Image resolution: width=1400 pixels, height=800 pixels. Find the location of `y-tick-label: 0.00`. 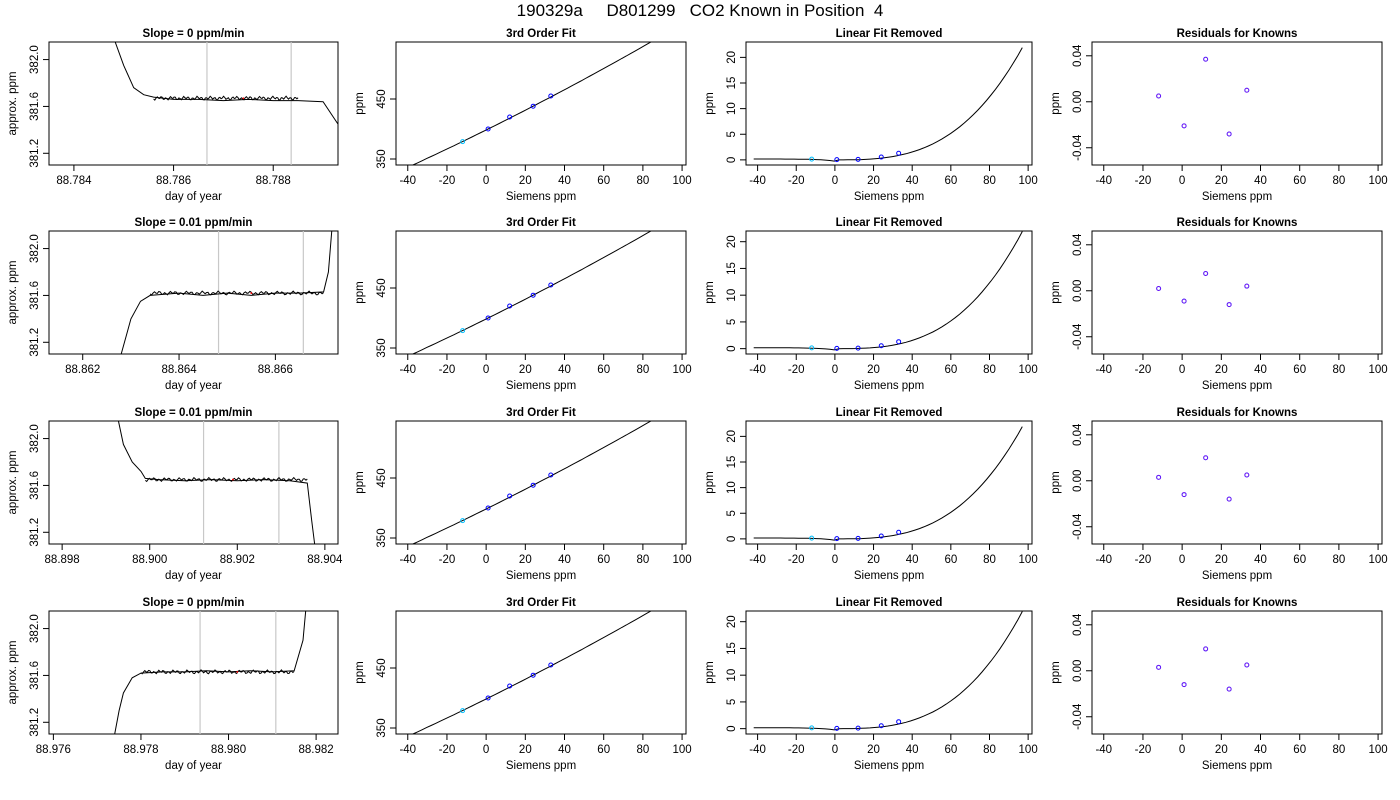

y-tick-label: 0.00 is located at coordinates (1078, 481).